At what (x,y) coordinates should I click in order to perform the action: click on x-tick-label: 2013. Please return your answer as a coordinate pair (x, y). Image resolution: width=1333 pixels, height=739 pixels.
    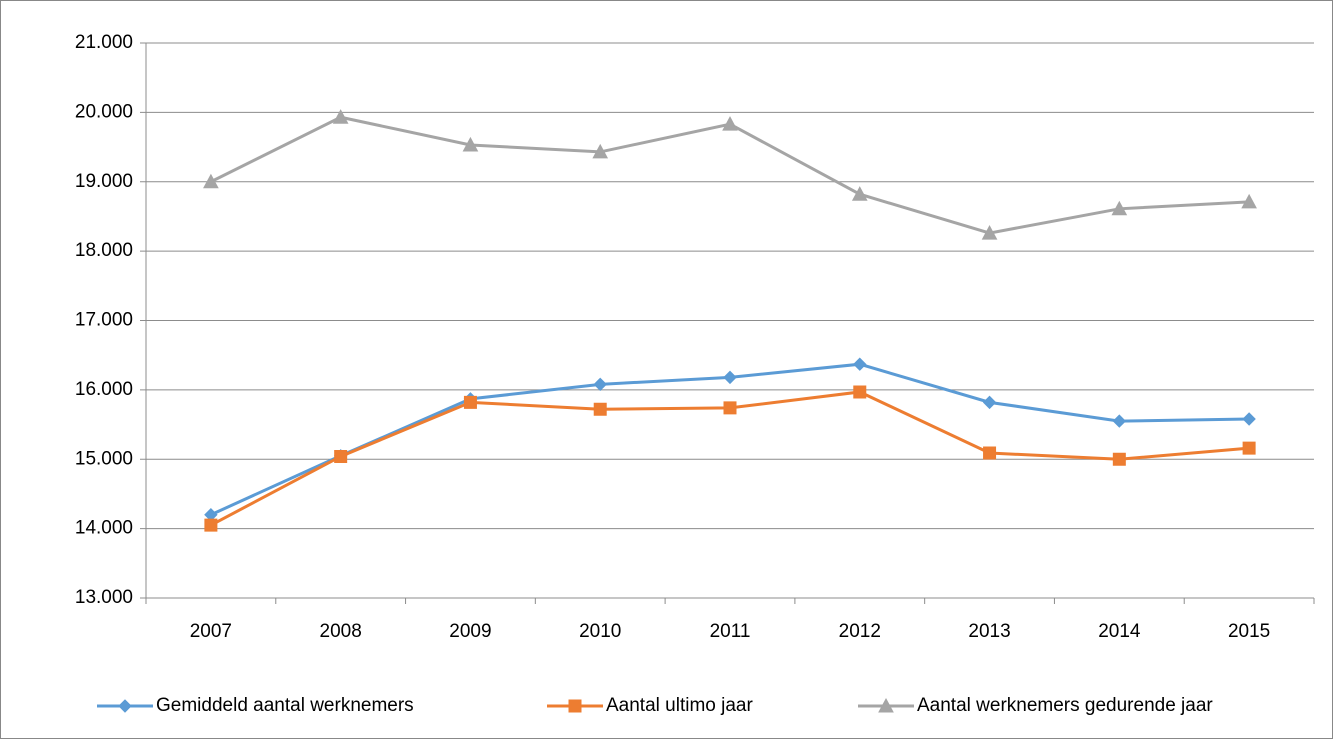
    Looking at the image, I should click on (989, 631).